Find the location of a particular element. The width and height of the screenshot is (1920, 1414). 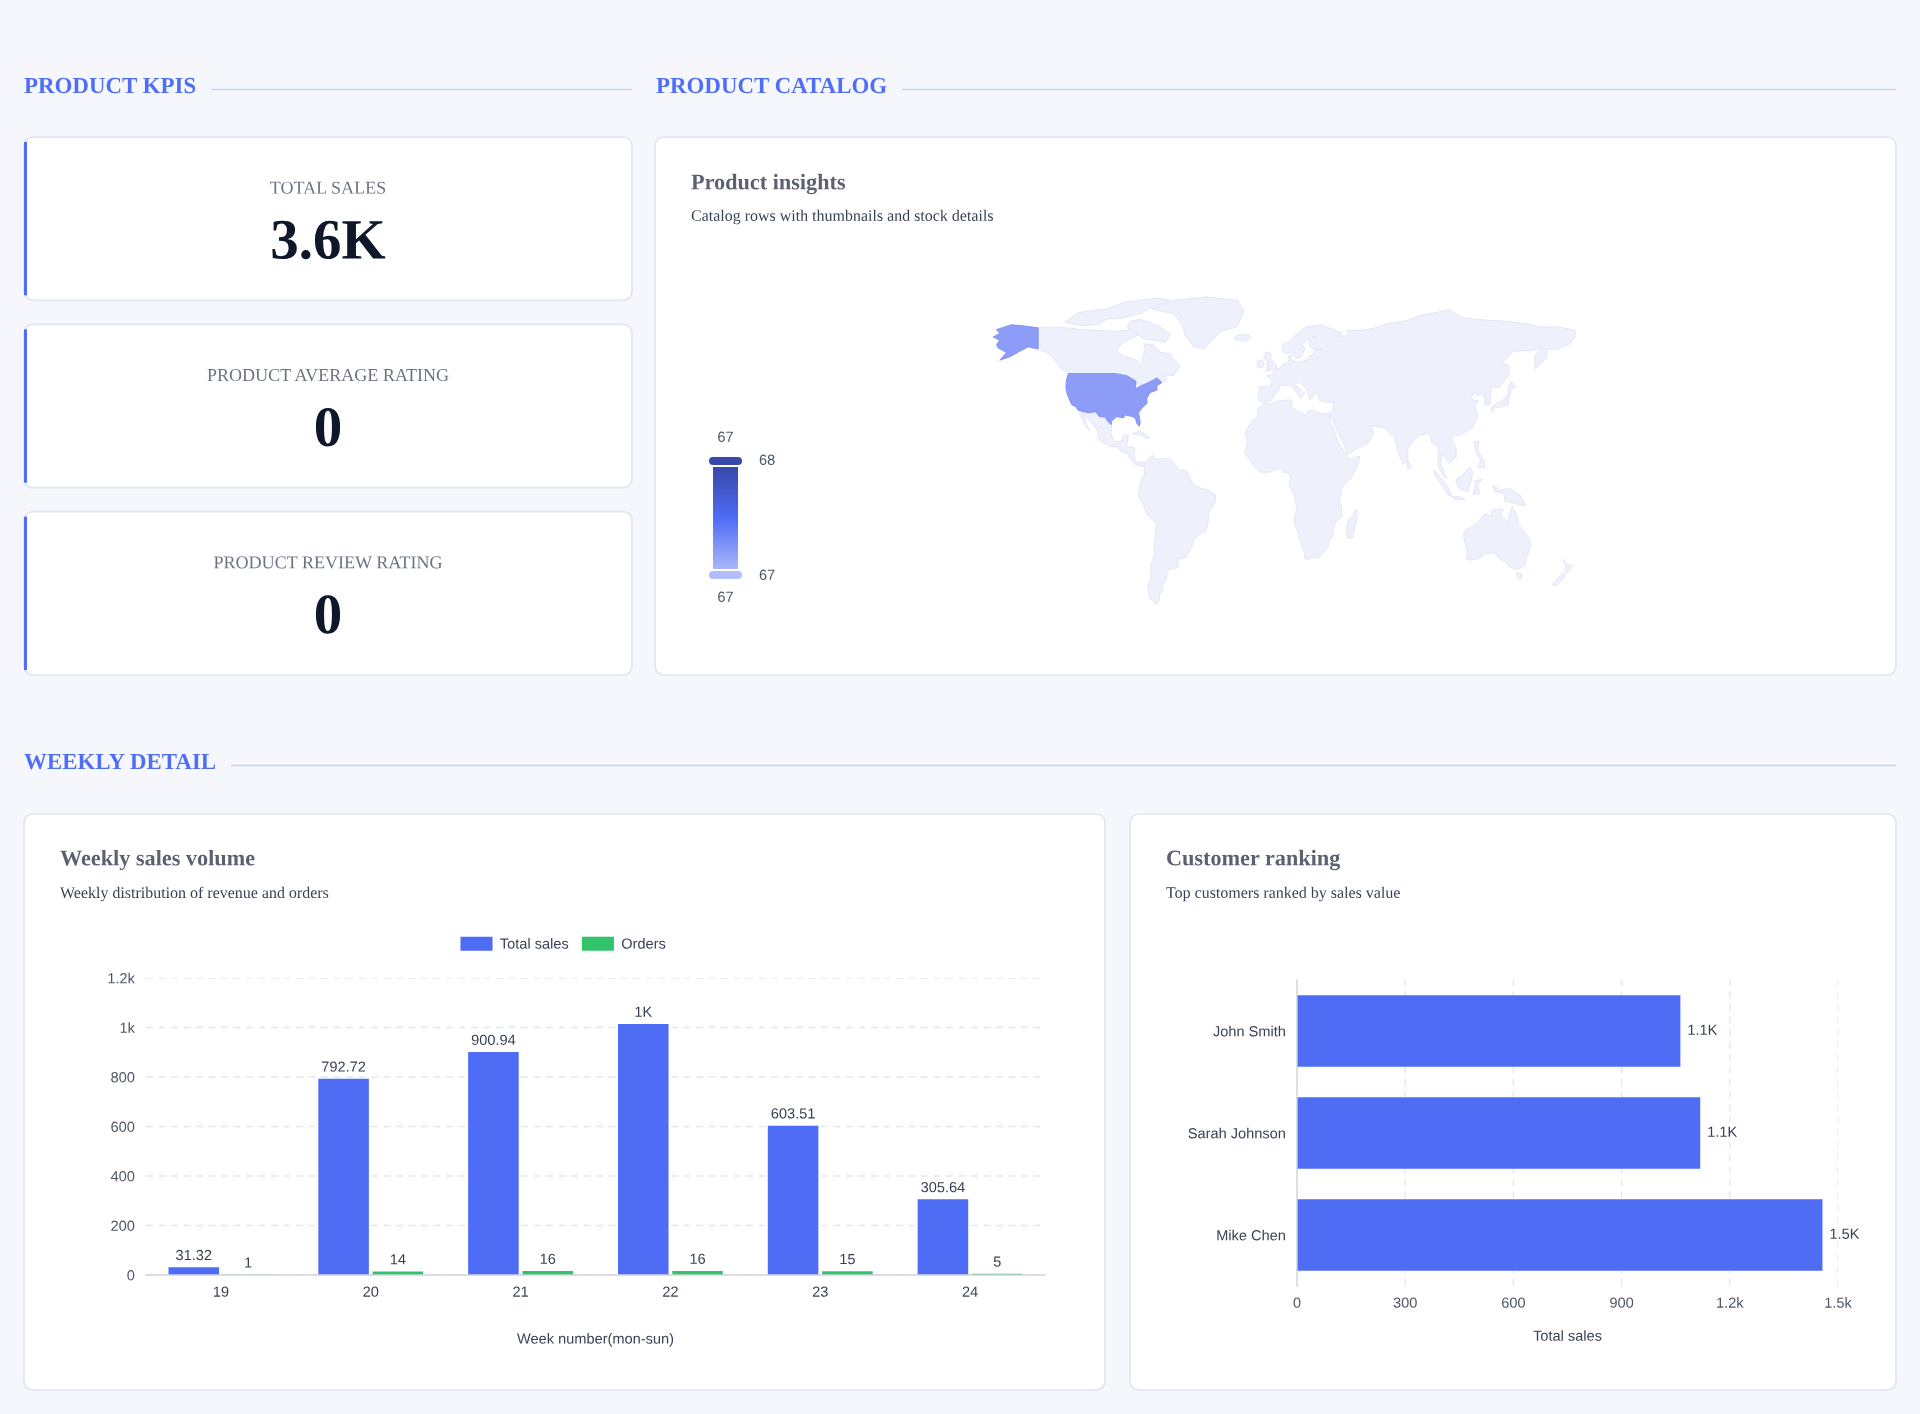

data-label: 1.5K is located at coordinates (1845, 1233).